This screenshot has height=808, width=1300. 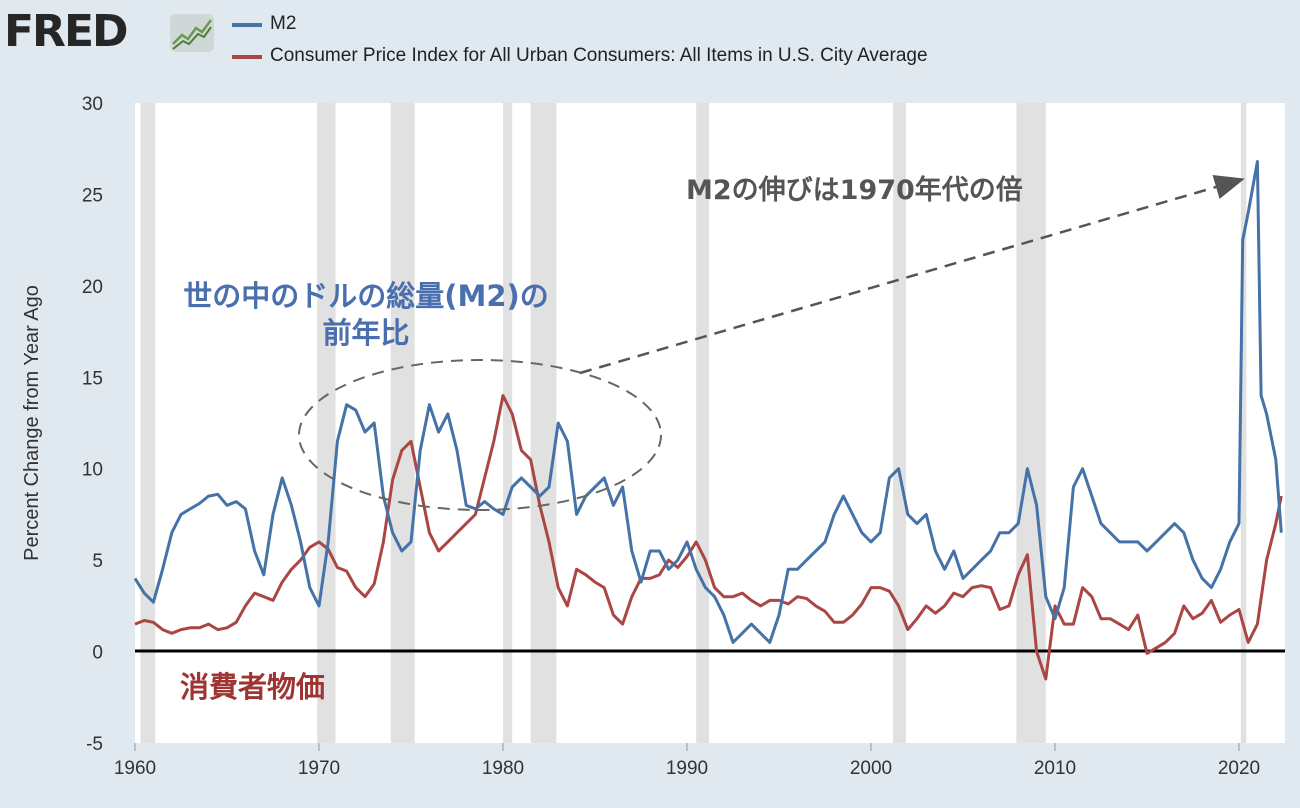 I want to click on y-tick-label: 15, so click(x=92, y=378).